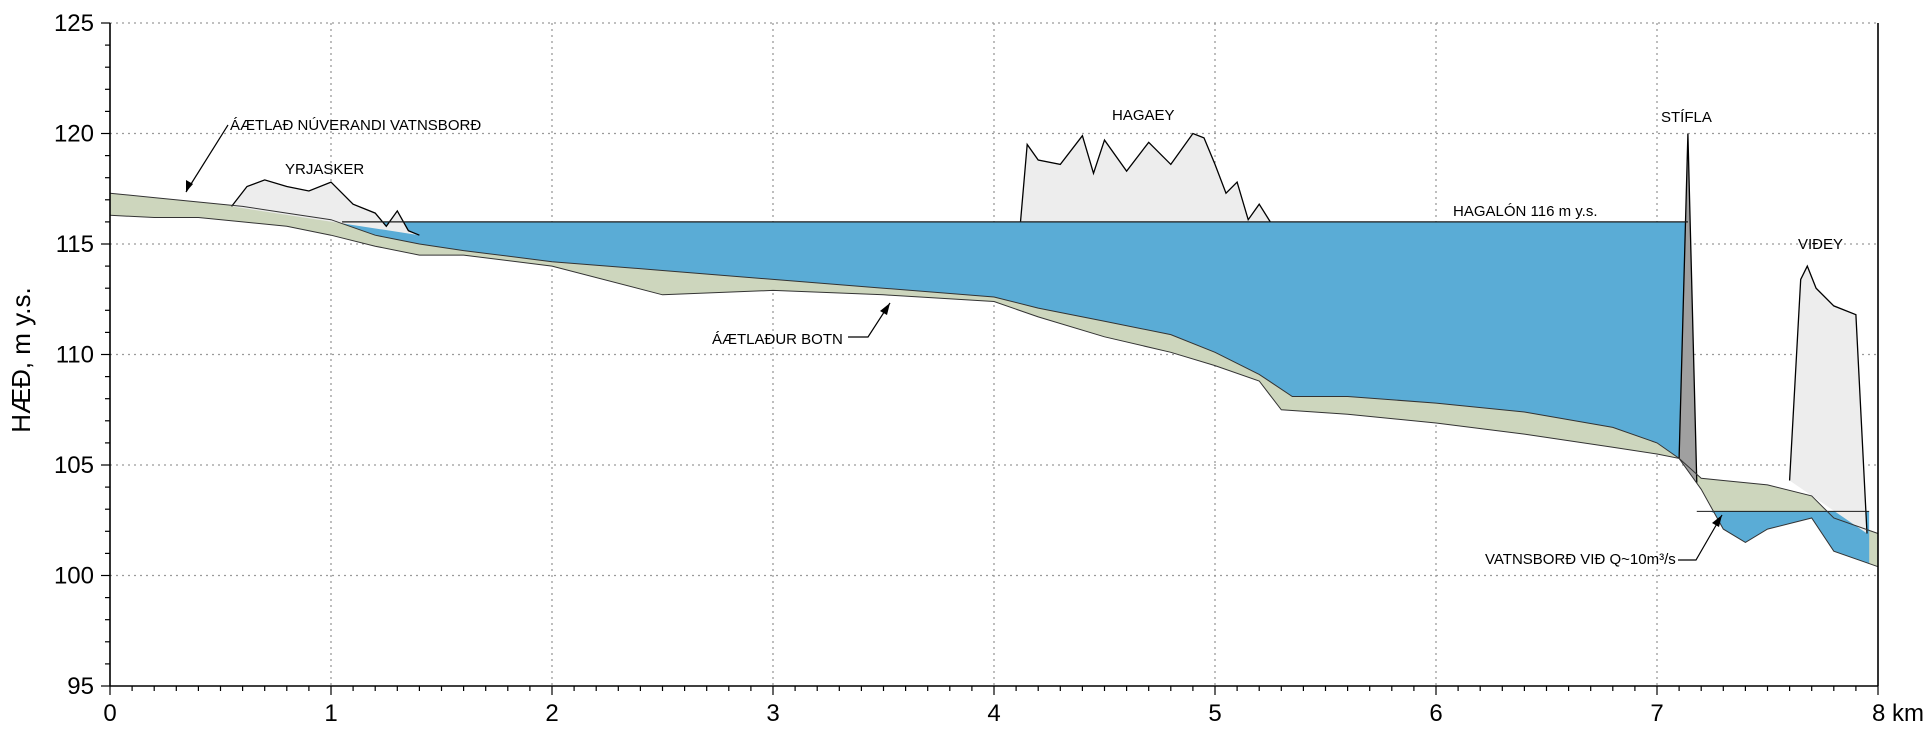 This screenshot has height=739, width=1932. I want to click on x-tick-label-7: 7, so click(1656, 713).